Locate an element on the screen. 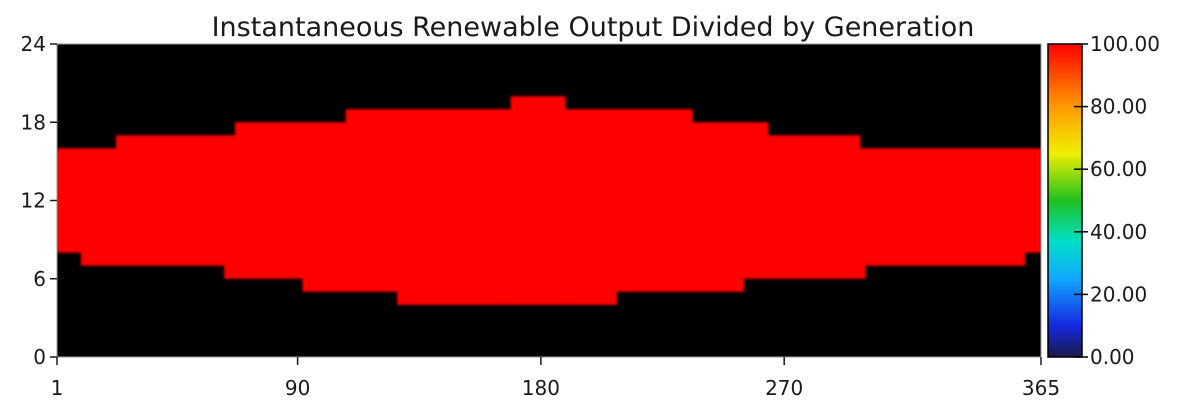 The width and height of the screenshot is (1183, 405). colorbar-tick-label: 60.00 is located at coordinates (1118, 169).